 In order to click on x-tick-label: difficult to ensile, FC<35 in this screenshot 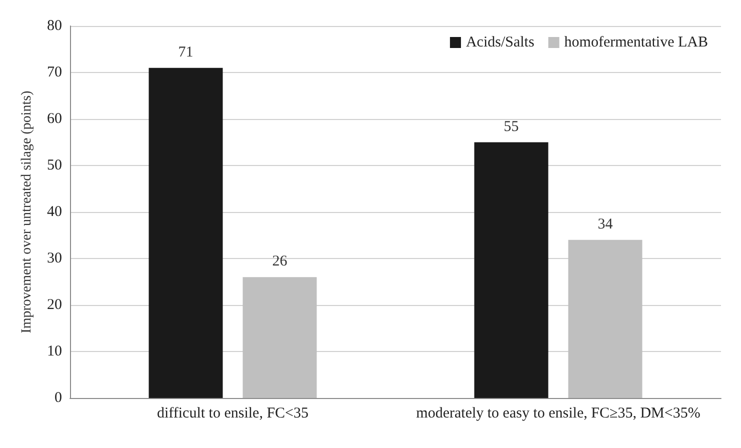, I will do `click(232, 414)`.